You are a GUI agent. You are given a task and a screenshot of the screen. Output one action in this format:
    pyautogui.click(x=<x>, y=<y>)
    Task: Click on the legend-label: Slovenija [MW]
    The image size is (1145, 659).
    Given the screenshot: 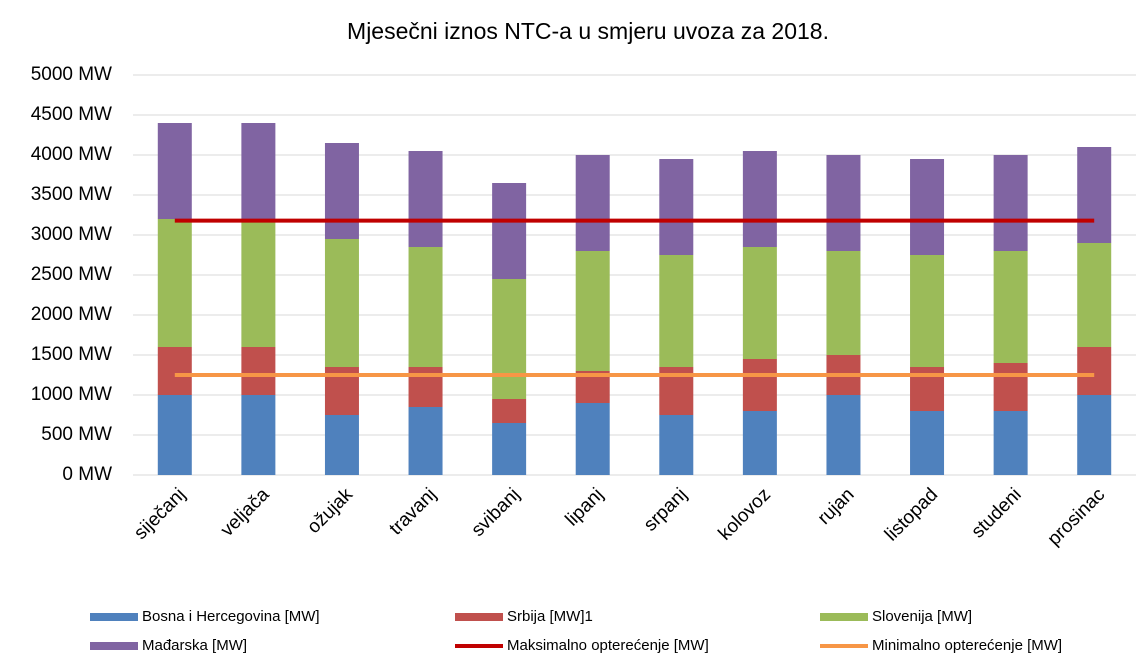 What is the action you would take?
    pyautogui.click(x=922, y=616)
    